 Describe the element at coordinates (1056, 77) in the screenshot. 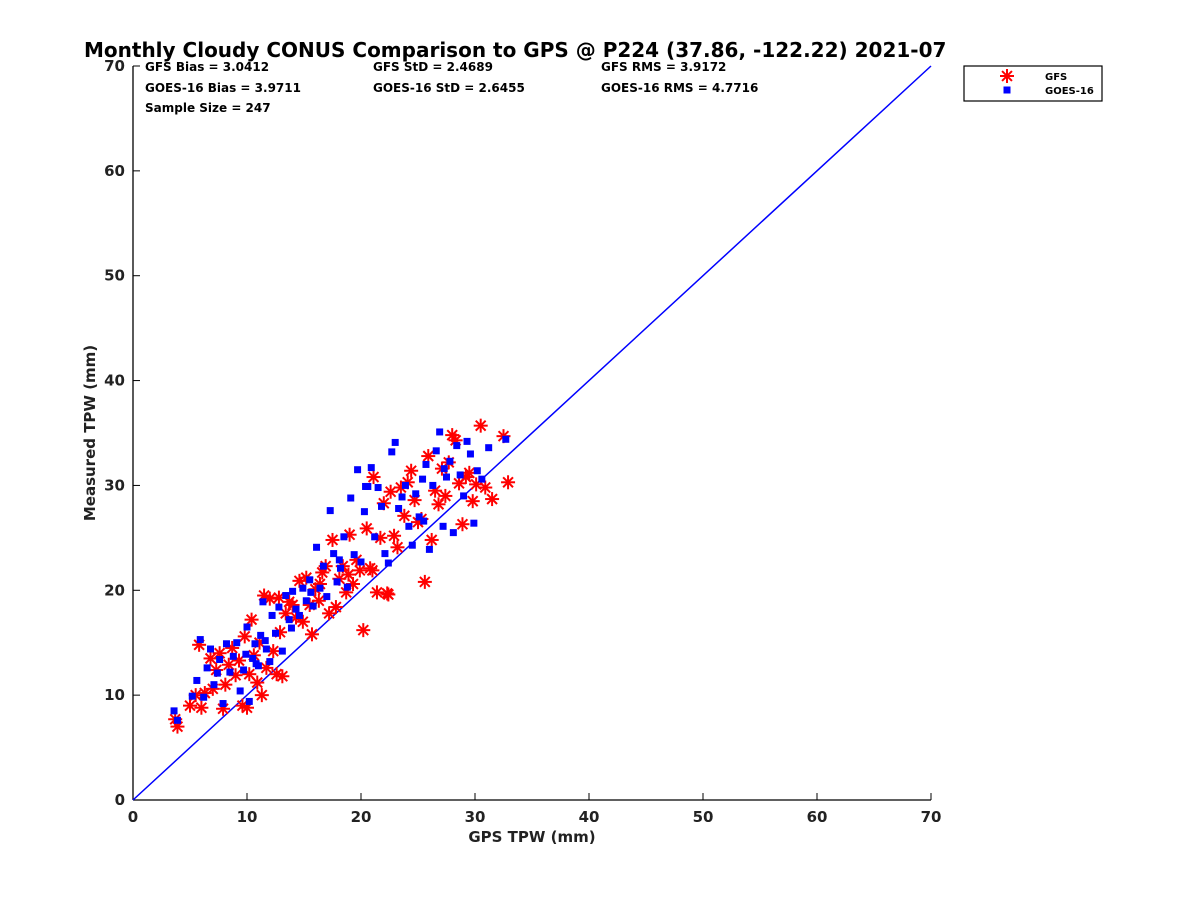

I see `legend-gfs-label: GFS` at that location.